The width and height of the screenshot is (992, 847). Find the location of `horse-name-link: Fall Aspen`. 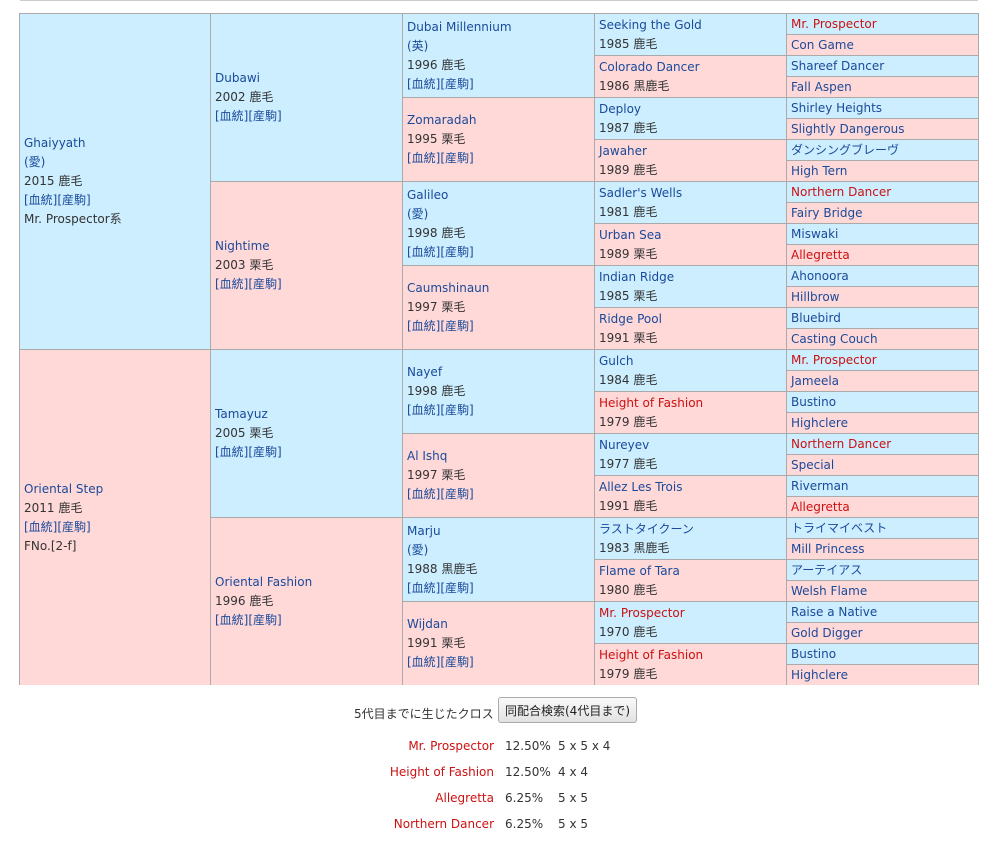

horse-name-link: Fall Aspen is located at coordinates (821, 86).